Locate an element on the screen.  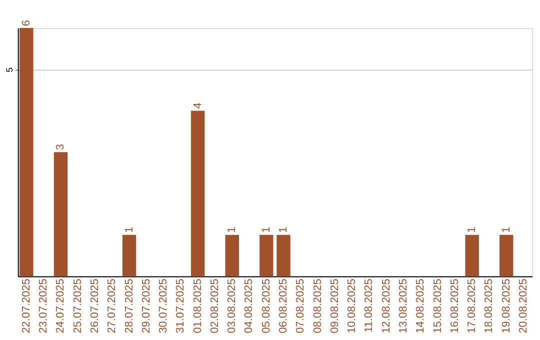
x-tick-label: 13.08.2025 is located at coordinates (403, 306).